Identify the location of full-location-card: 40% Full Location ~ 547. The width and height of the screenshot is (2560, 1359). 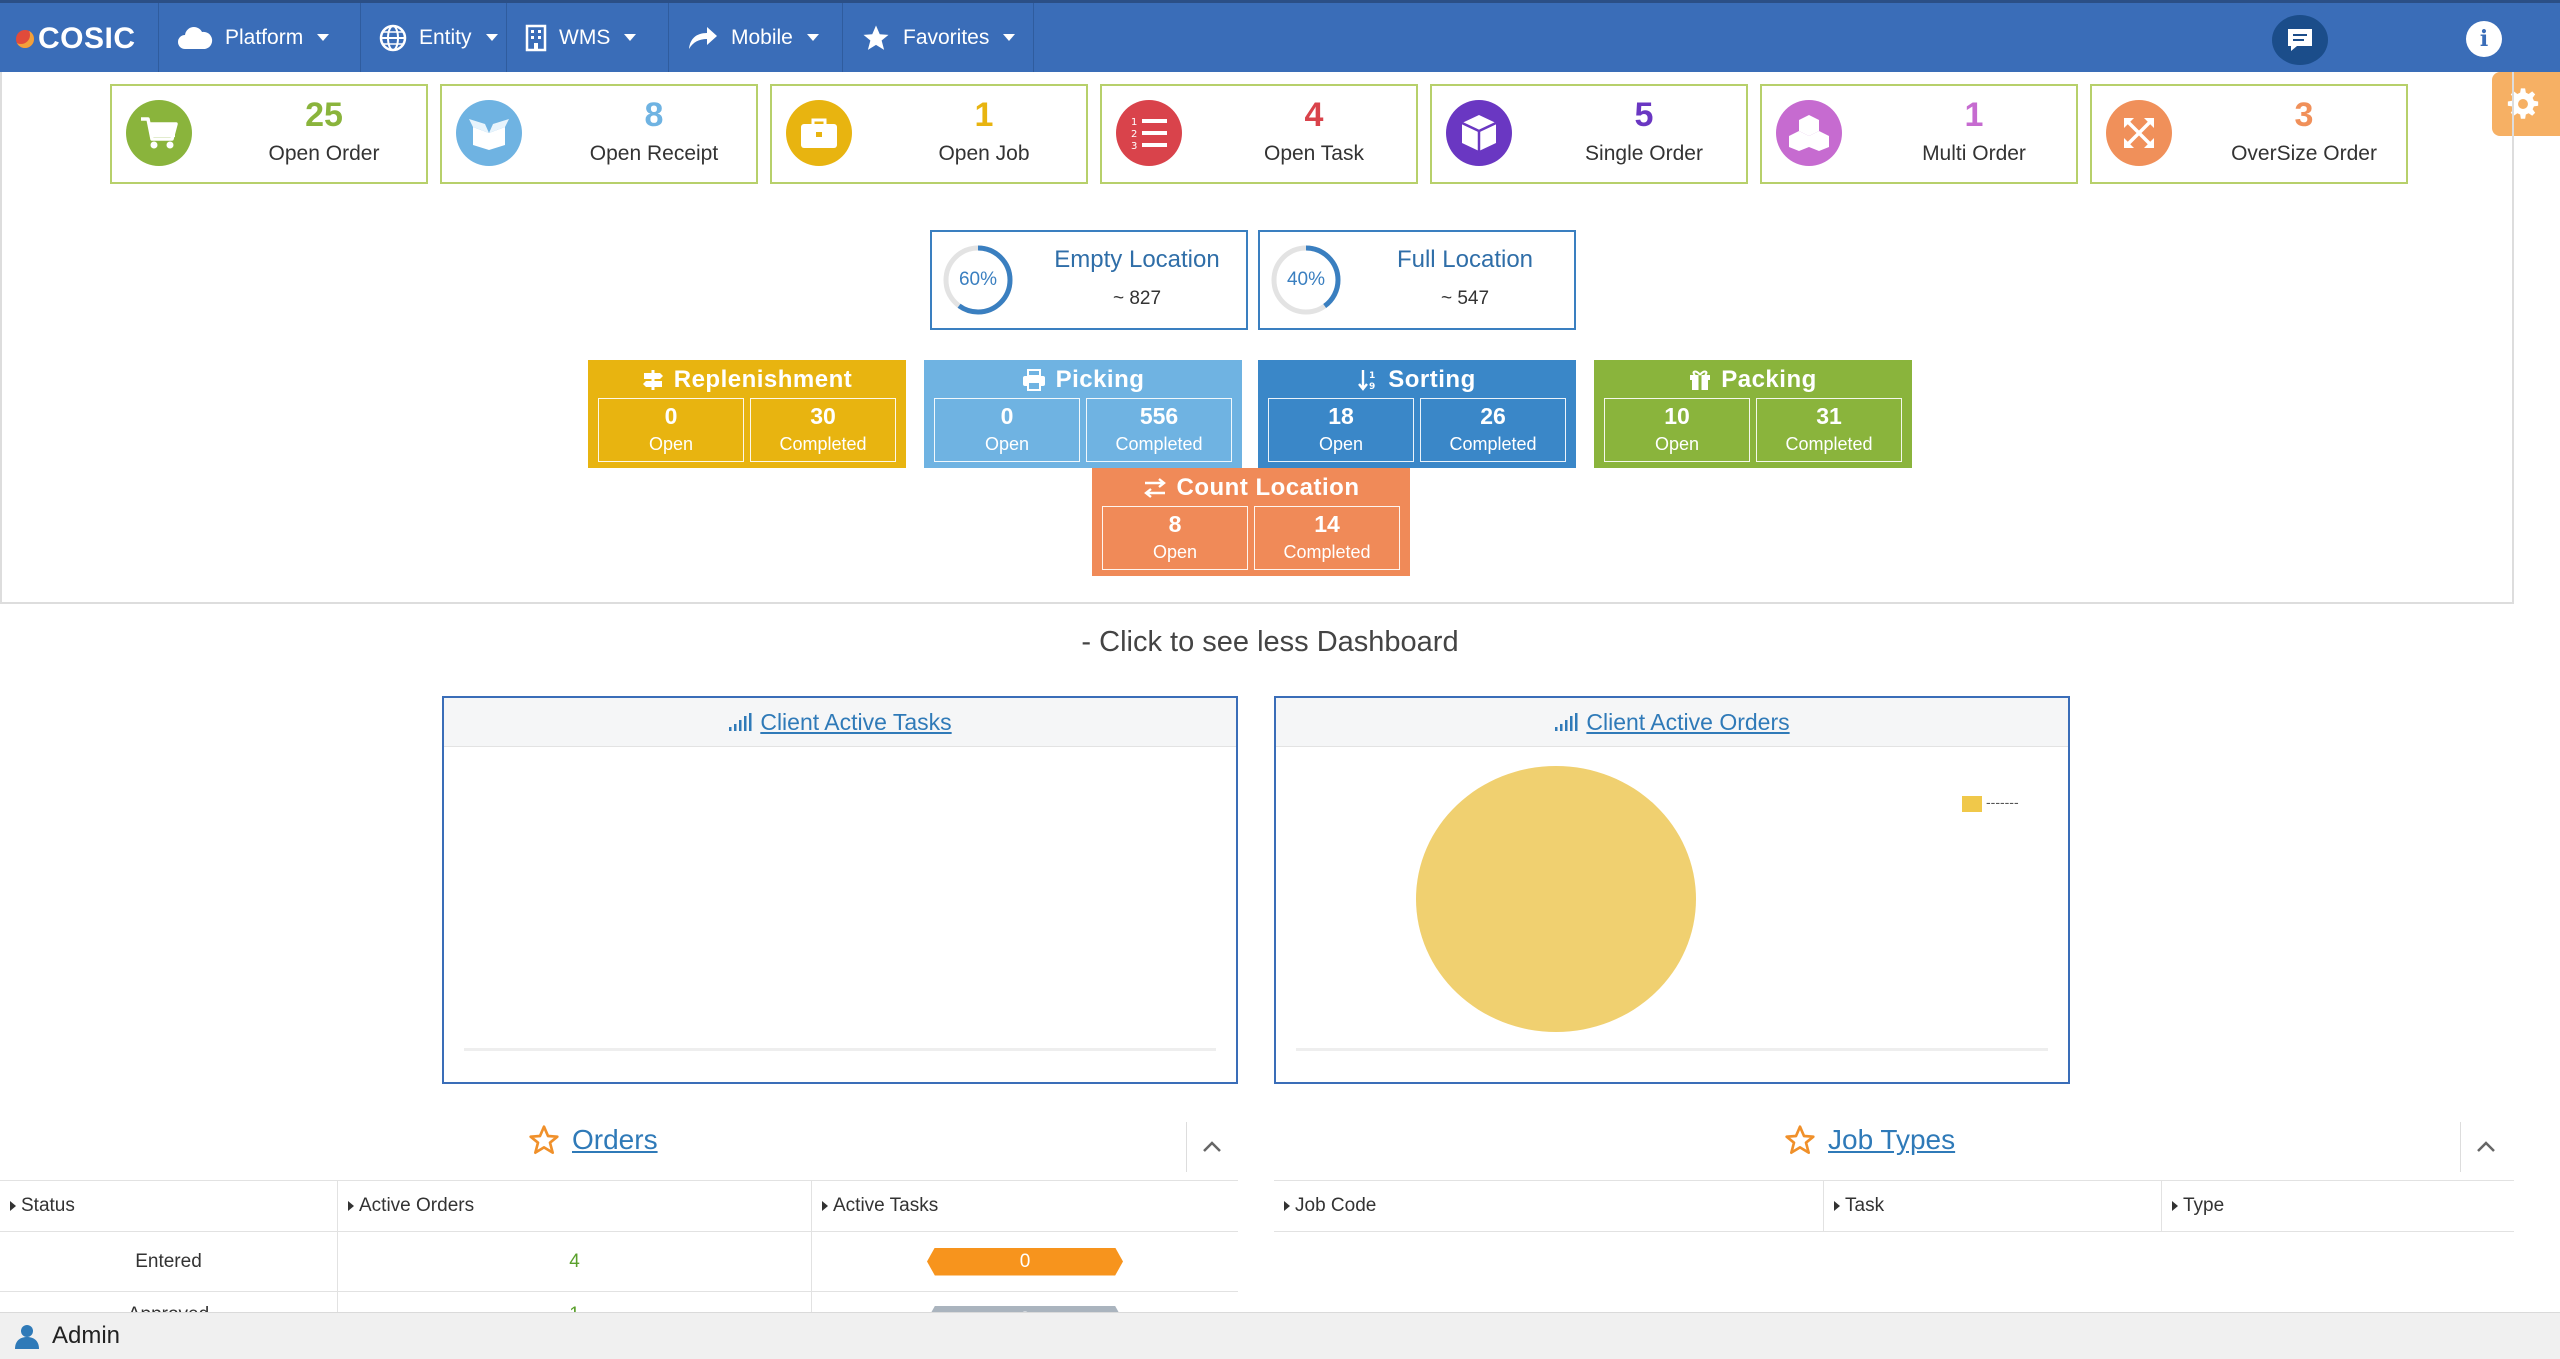
(1417, 280).